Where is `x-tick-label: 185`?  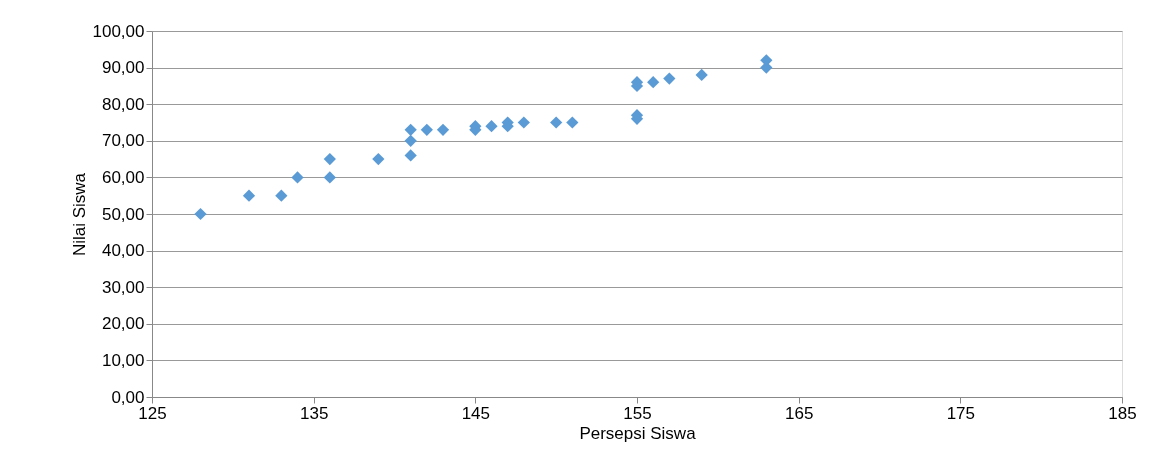
x-tick-label: 185 is located at coordinates (1122, 413).